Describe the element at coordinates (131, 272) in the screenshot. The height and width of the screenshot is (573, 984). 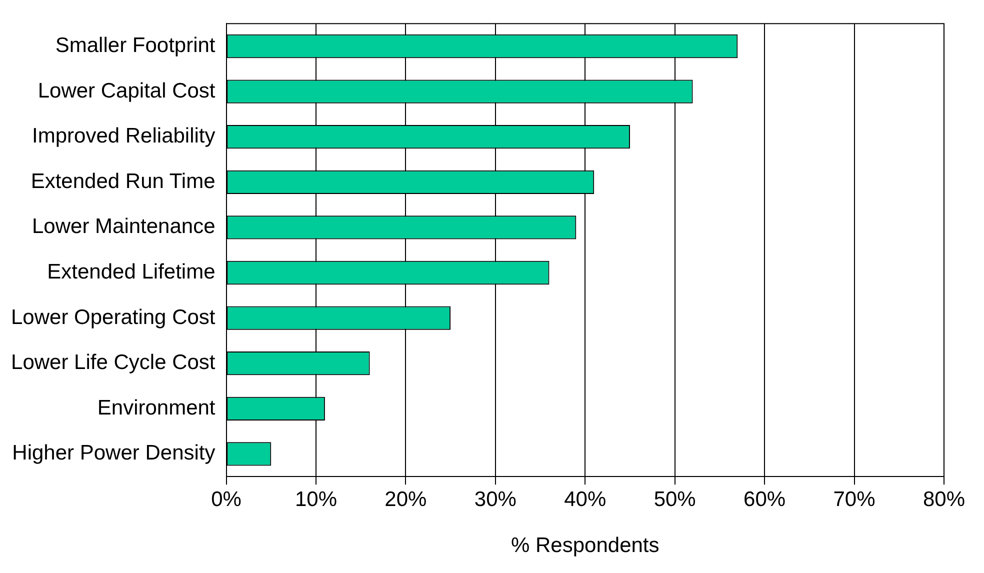
I see `y-tick-label: Extended Lifetime` at that location.